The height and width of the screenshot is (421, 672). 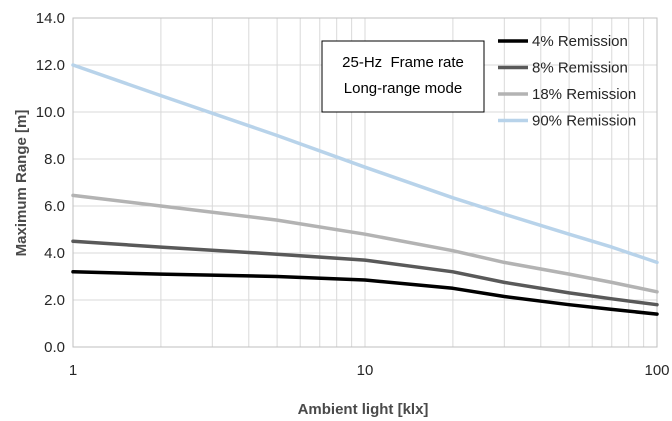 I want to click on annotation-line-1: 25-Hz Frame rate, so click(x=403, y=62).